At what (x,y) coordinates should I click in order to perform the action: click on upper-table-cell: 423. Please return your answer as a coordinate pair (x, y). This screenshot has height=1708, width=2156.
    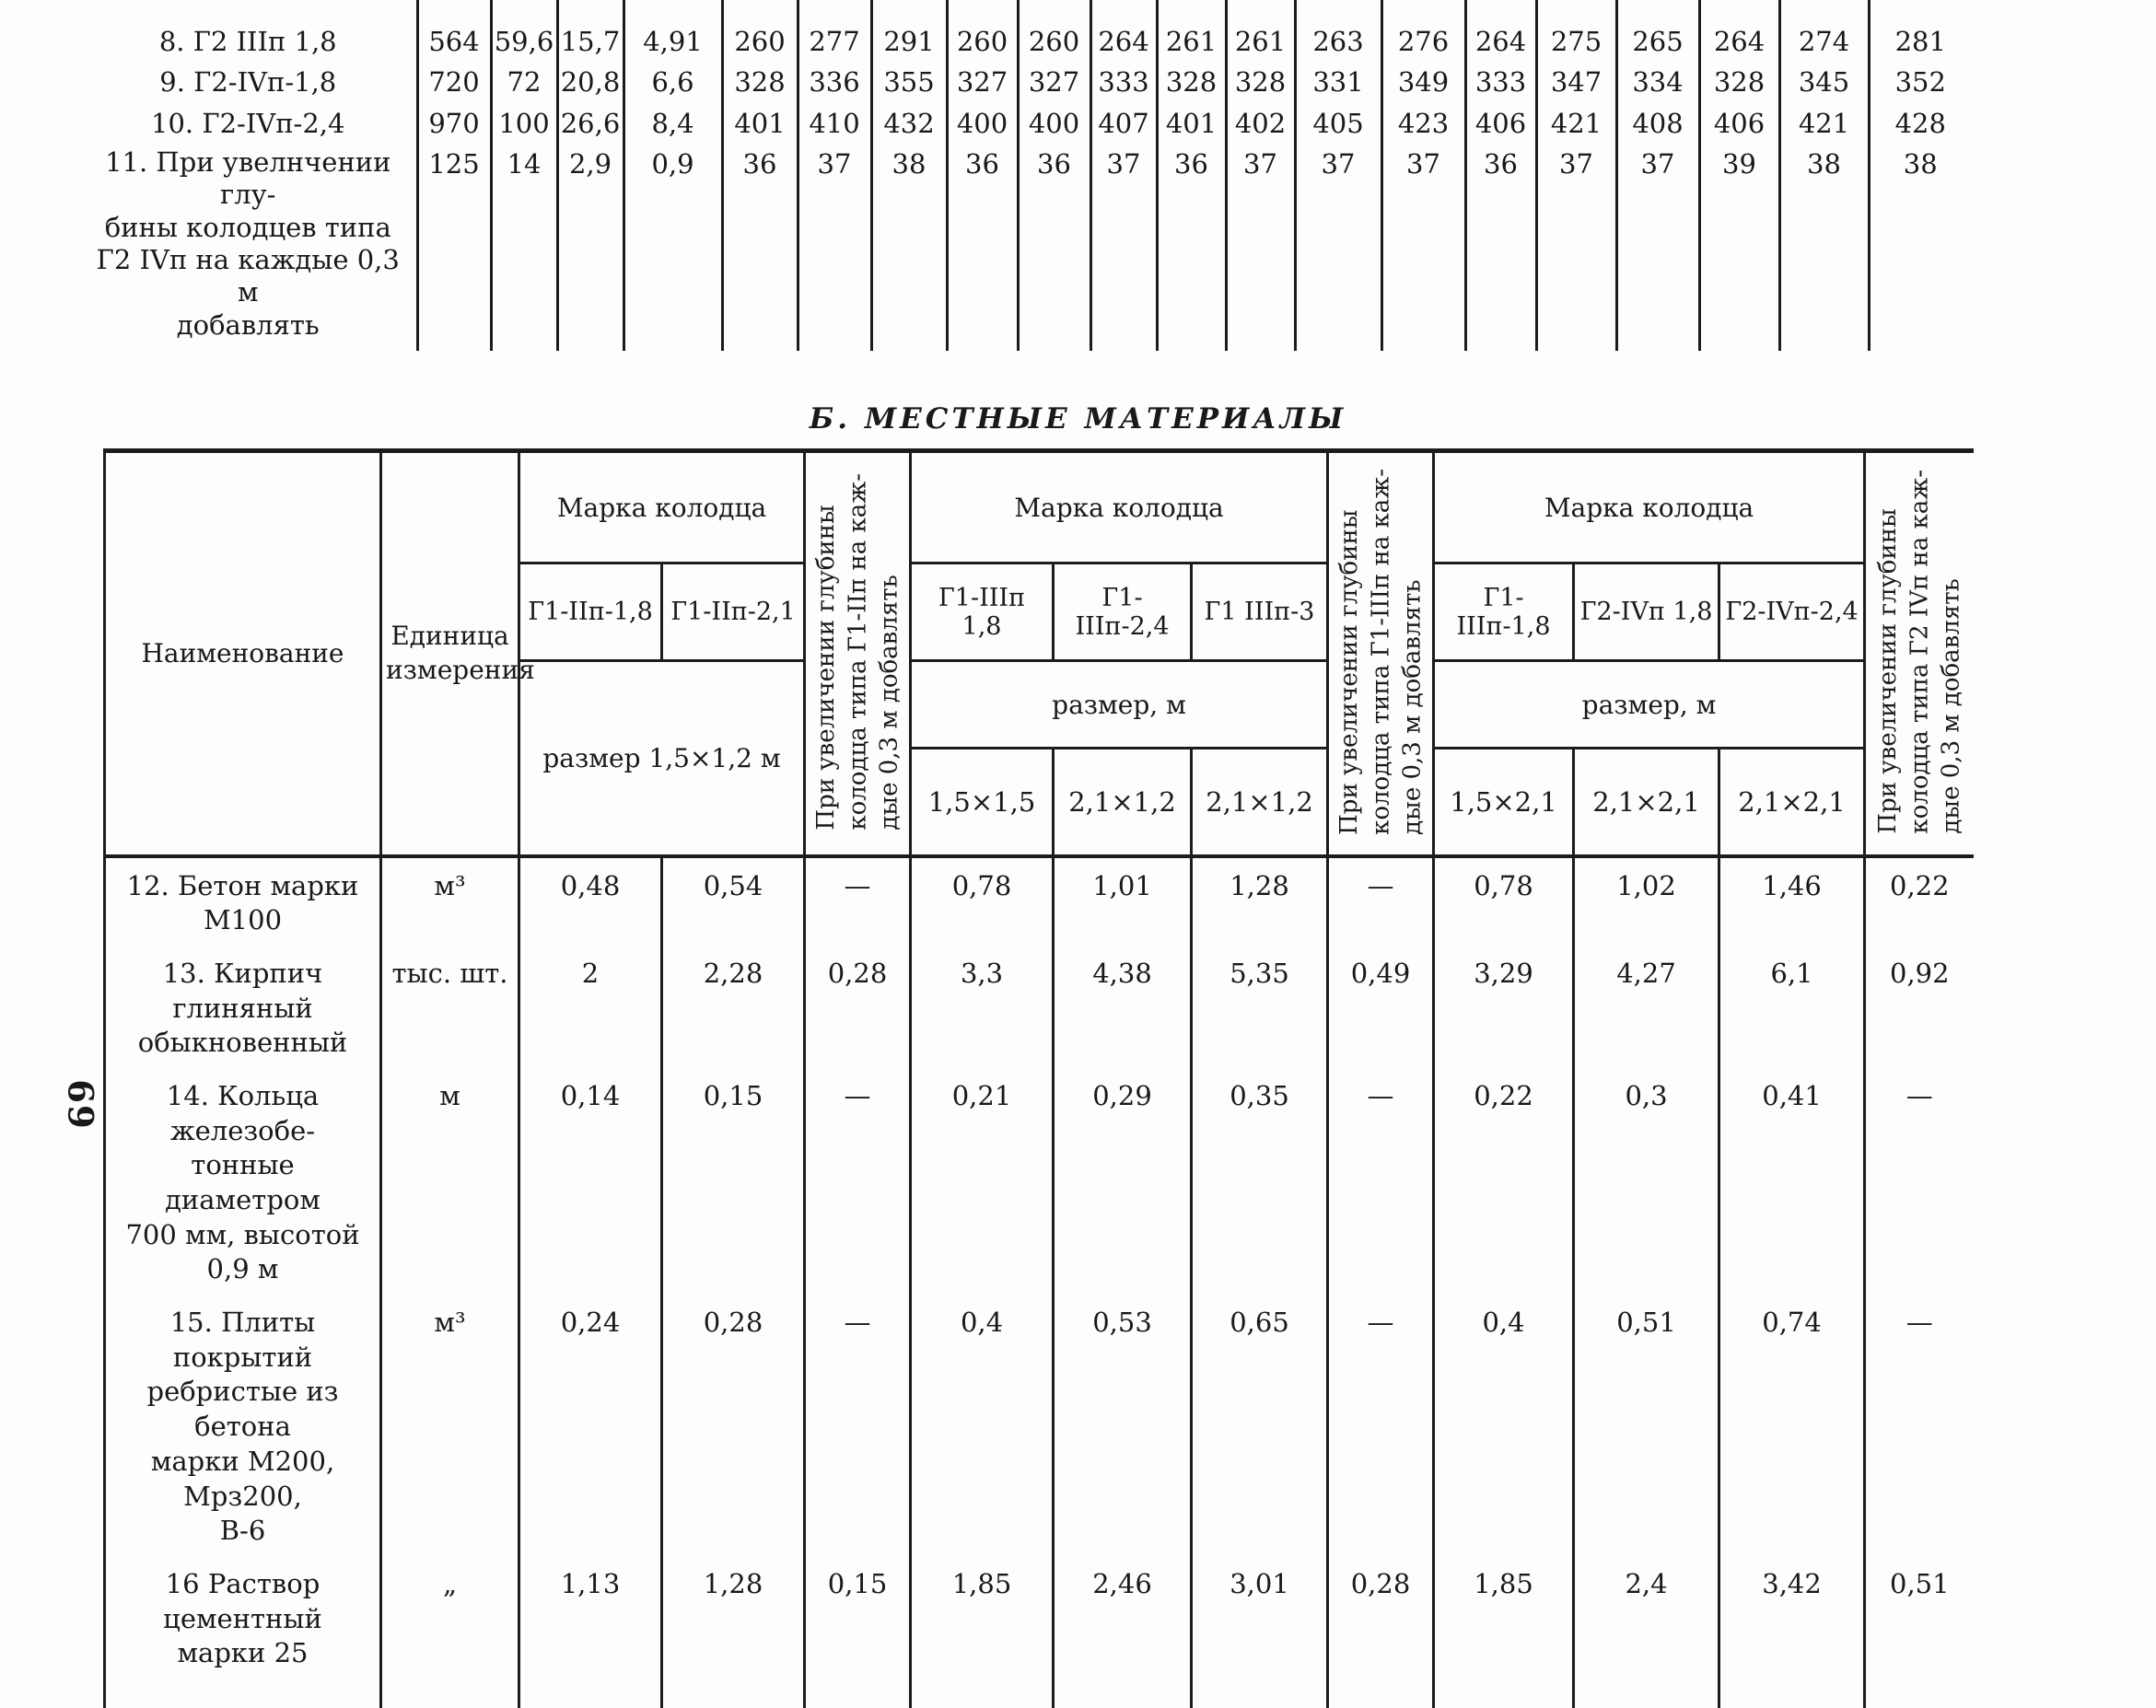
    Looking at the image, I should click on (1422, 120).